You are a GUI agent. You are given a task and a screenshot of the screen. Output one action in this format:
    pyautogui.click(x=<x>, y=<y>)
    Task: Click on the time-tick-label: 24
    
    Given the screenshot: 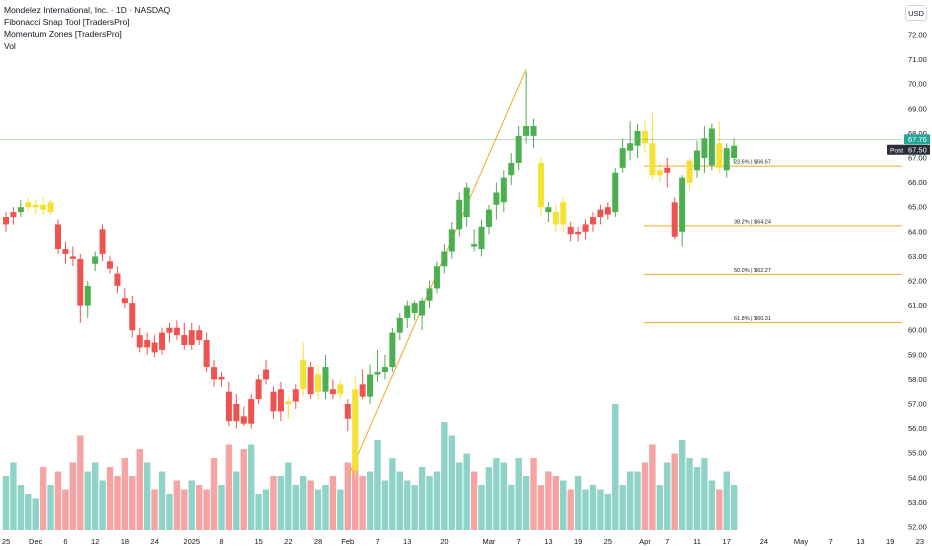 What is the action you would take?
    pyautogui.click(x=764, y=541)
    